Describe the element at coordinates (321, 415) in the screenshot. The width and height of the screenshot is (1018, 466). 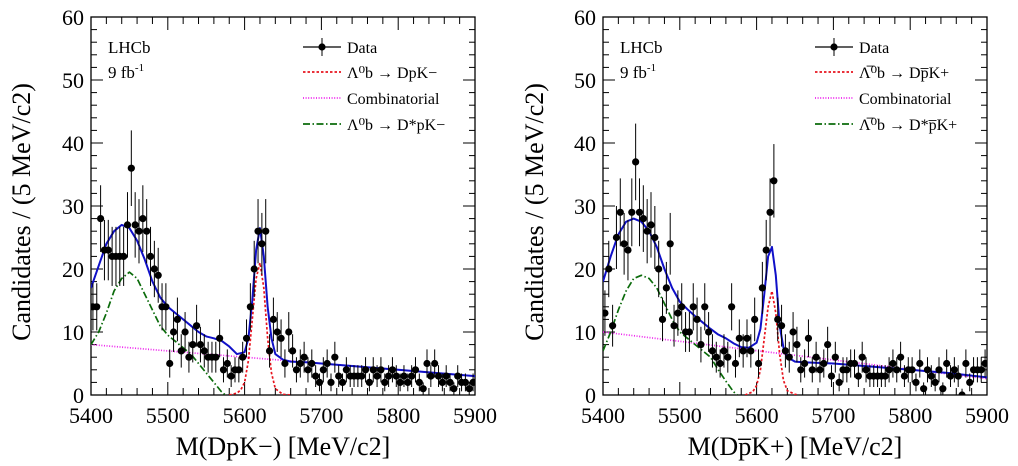
I see `x-tick-label: 5700` at that location.